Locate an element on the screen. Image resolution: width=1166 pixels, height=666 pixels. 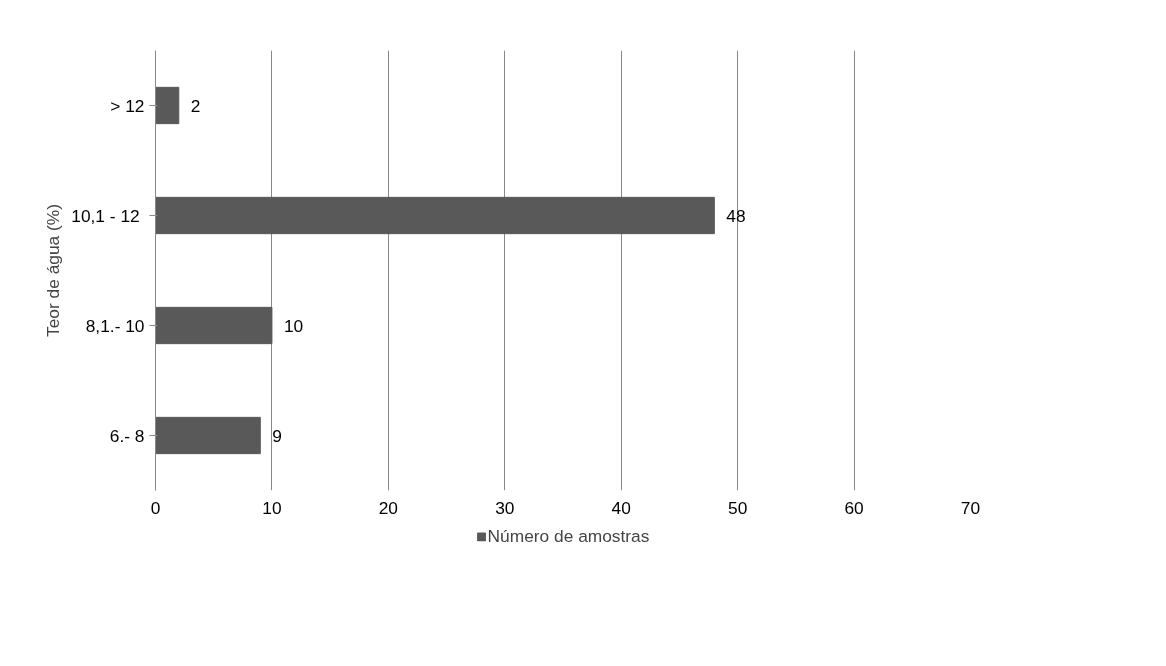
x-tick-label: 20 is located at coordinates (388, 507).